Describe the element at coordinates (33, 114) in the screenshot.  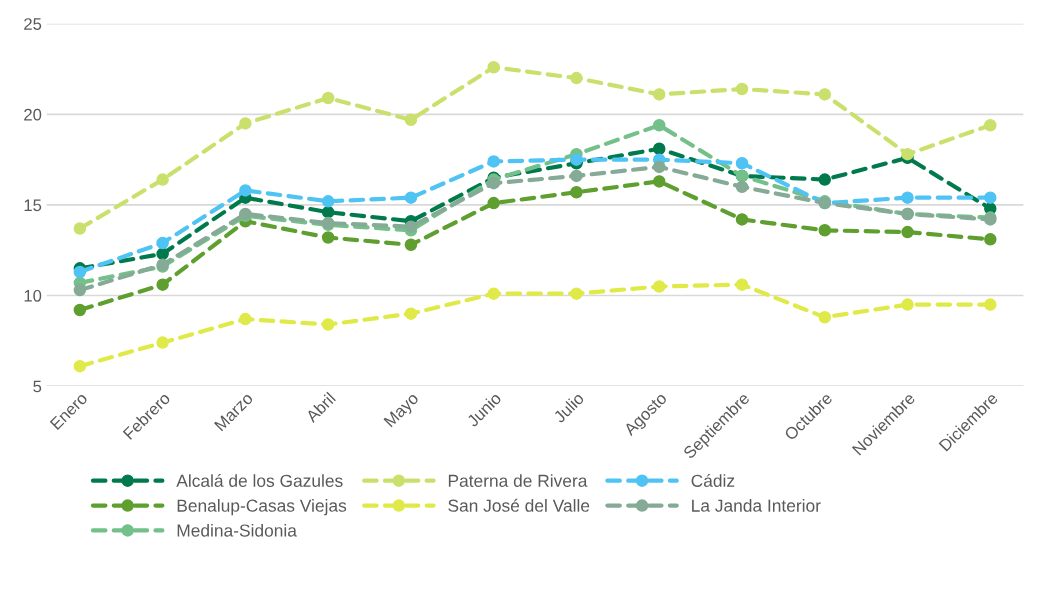
I see `y-tick-label: 20` at that location.